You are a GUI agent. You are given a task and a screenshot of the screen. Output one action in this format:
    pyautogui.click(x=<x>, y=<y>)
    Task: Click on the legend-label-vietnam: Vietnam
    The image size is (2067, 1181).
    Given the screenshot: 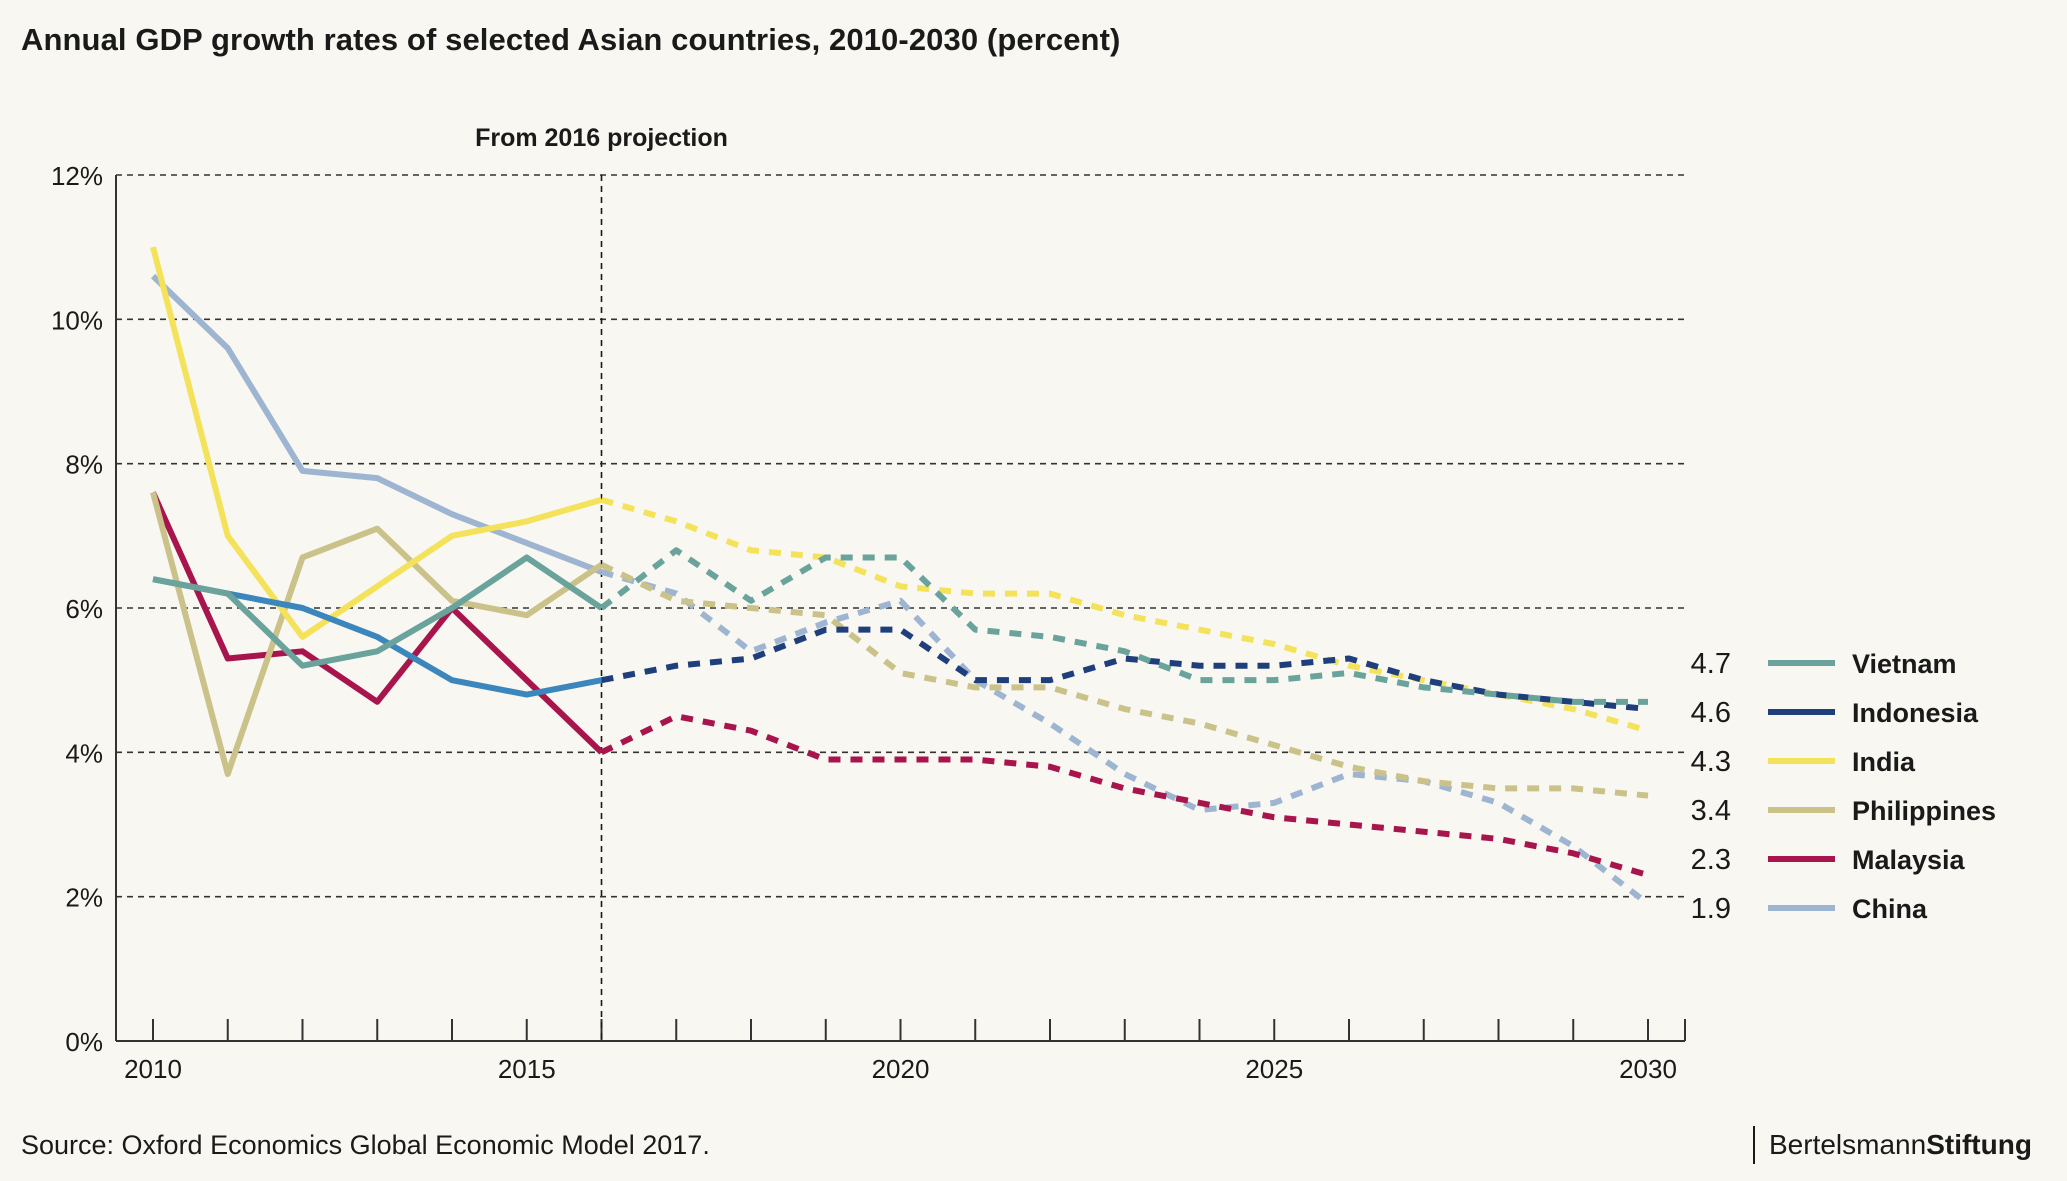 What is the action you would take?
    pyautogui.click(x=1904, y=664)
    